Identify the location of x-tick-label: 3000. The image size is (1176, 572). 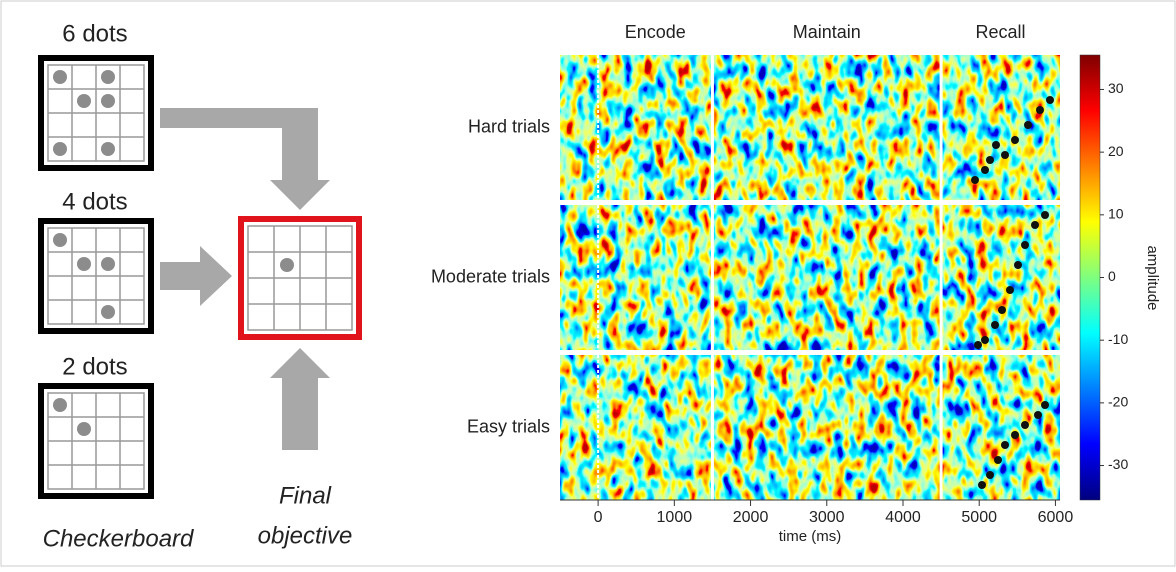
(827, 517).